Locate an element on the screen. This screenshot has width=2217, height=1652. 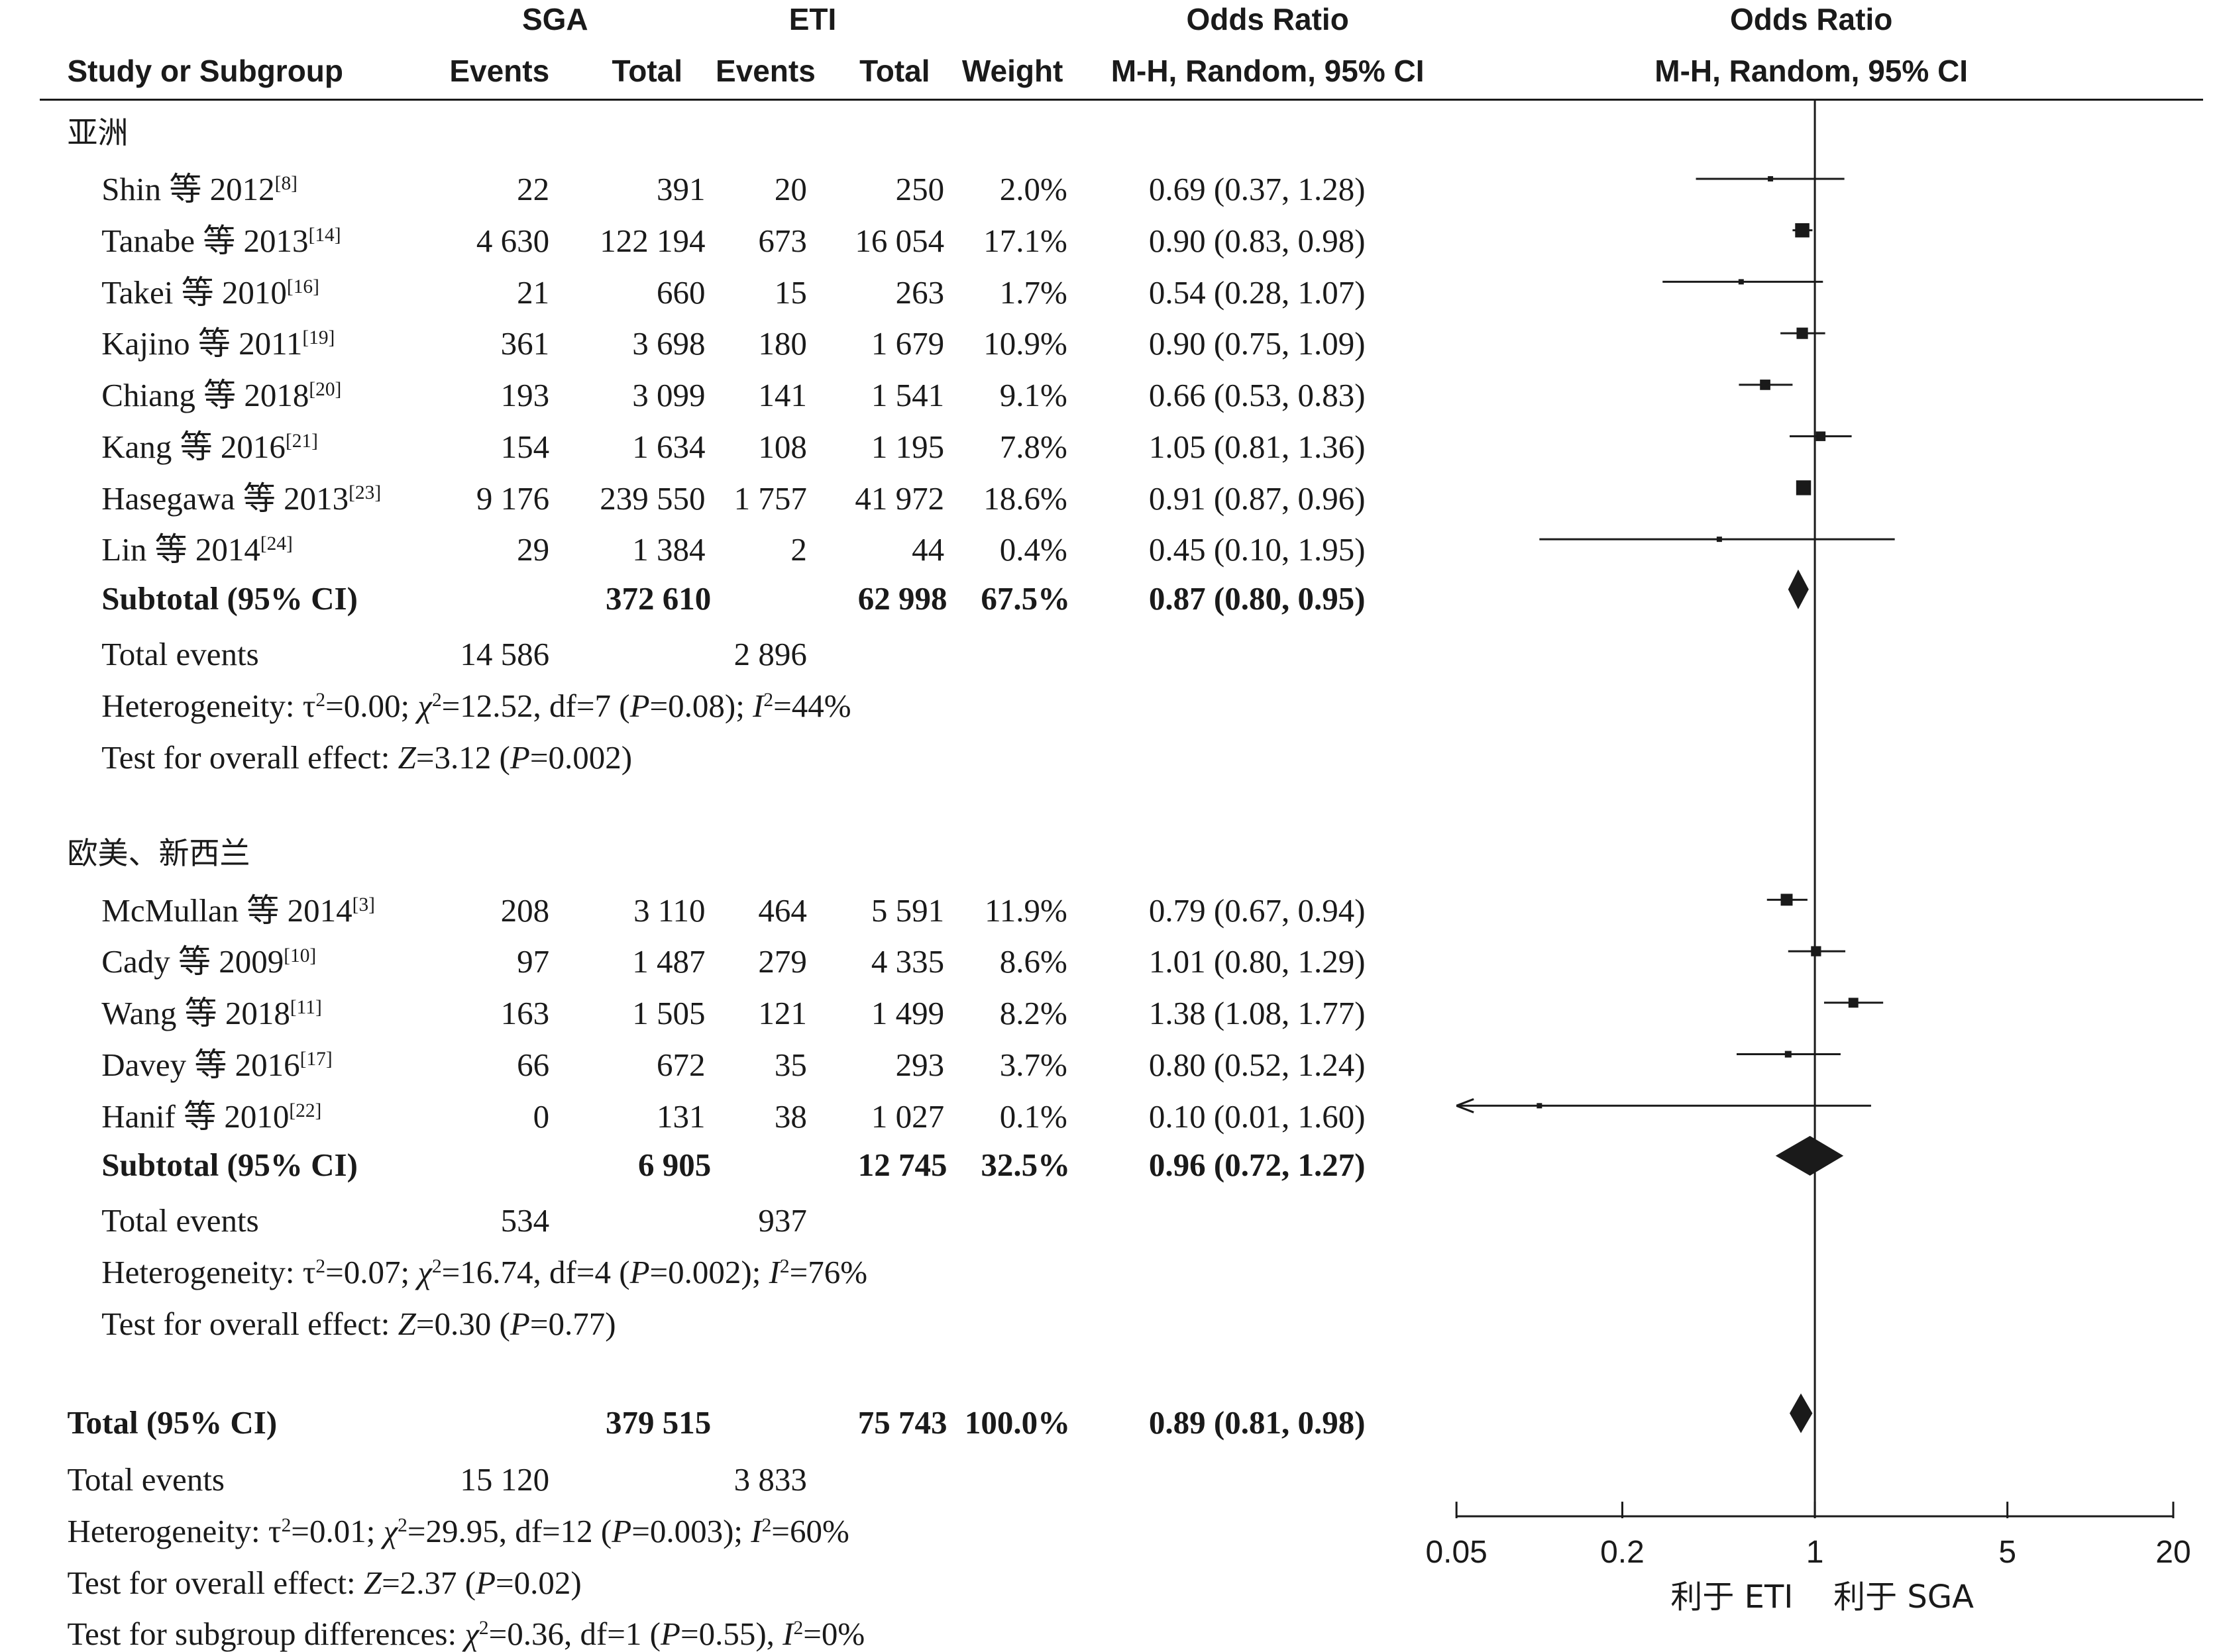
study-events1: 21 is located at coordinates (533, 292).